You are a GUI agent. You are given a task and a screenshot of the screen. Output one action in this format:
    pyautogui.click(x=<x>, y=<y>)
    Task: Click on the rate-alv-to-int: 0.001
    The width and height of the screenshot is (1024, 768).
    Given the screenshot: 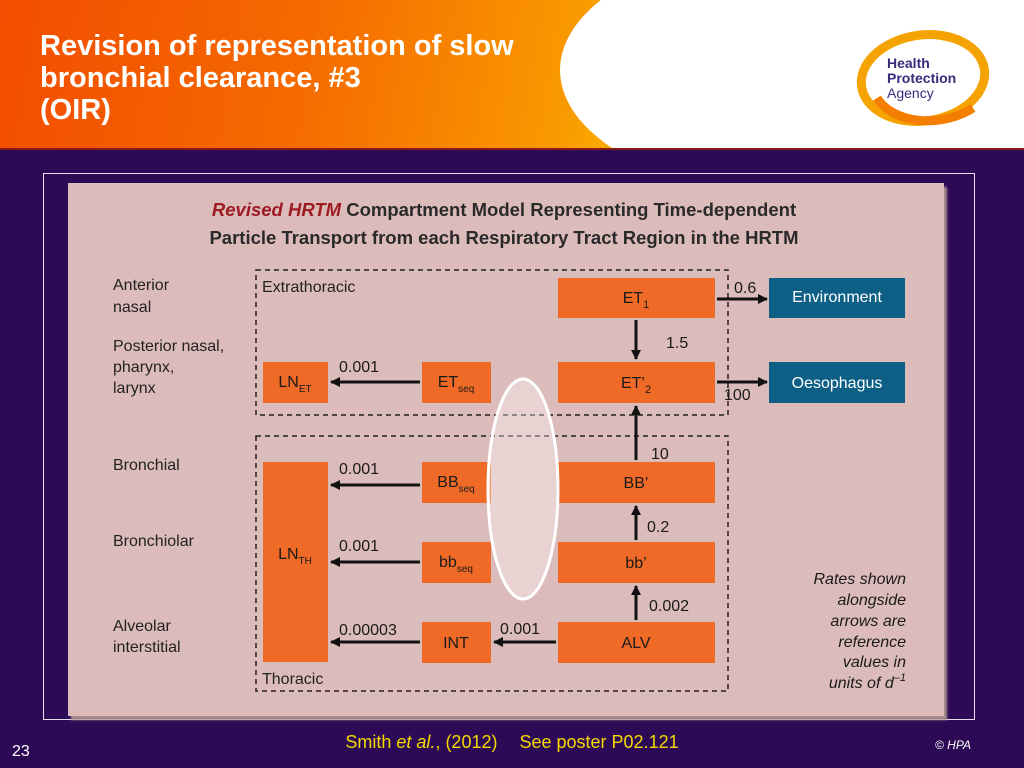 What is the action you would take?
    pyautogui.click(x=520, y=629)
    